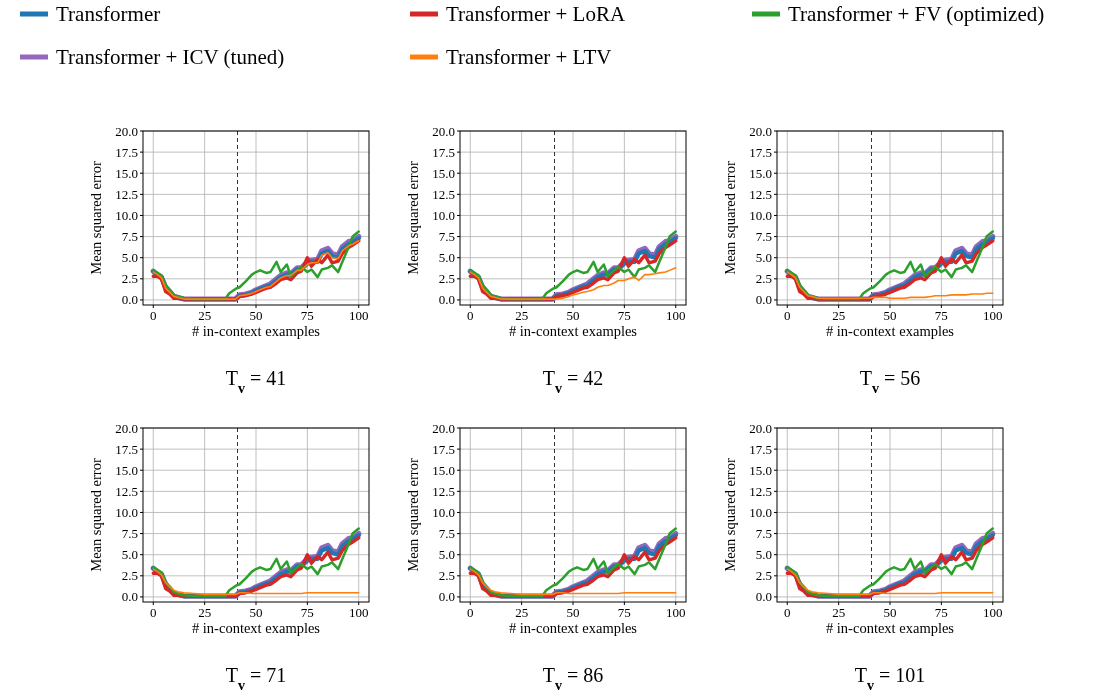 Image resolution: width=1100 pixels, height=690 pixels. What do you see at coordinates (573, 381) in the screenshot?
I see `text: T$_{v}$ = 42` at bounding box center [573, 381].